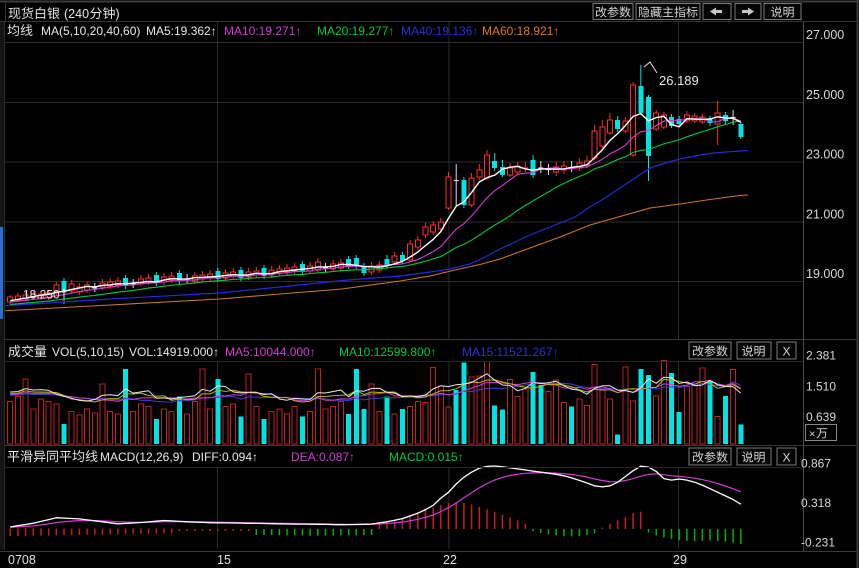  Describe the element at coordinates (76, 14) in the screenshot. I see `svg-text: (240` at that location.